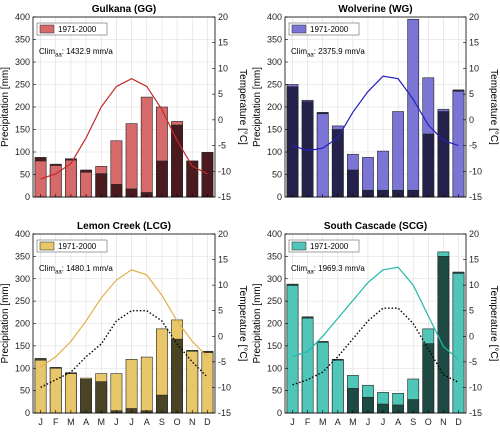 The height and width of the screenshot is (437, 500). I want to click on bar-recent-O, so click(177, 161).